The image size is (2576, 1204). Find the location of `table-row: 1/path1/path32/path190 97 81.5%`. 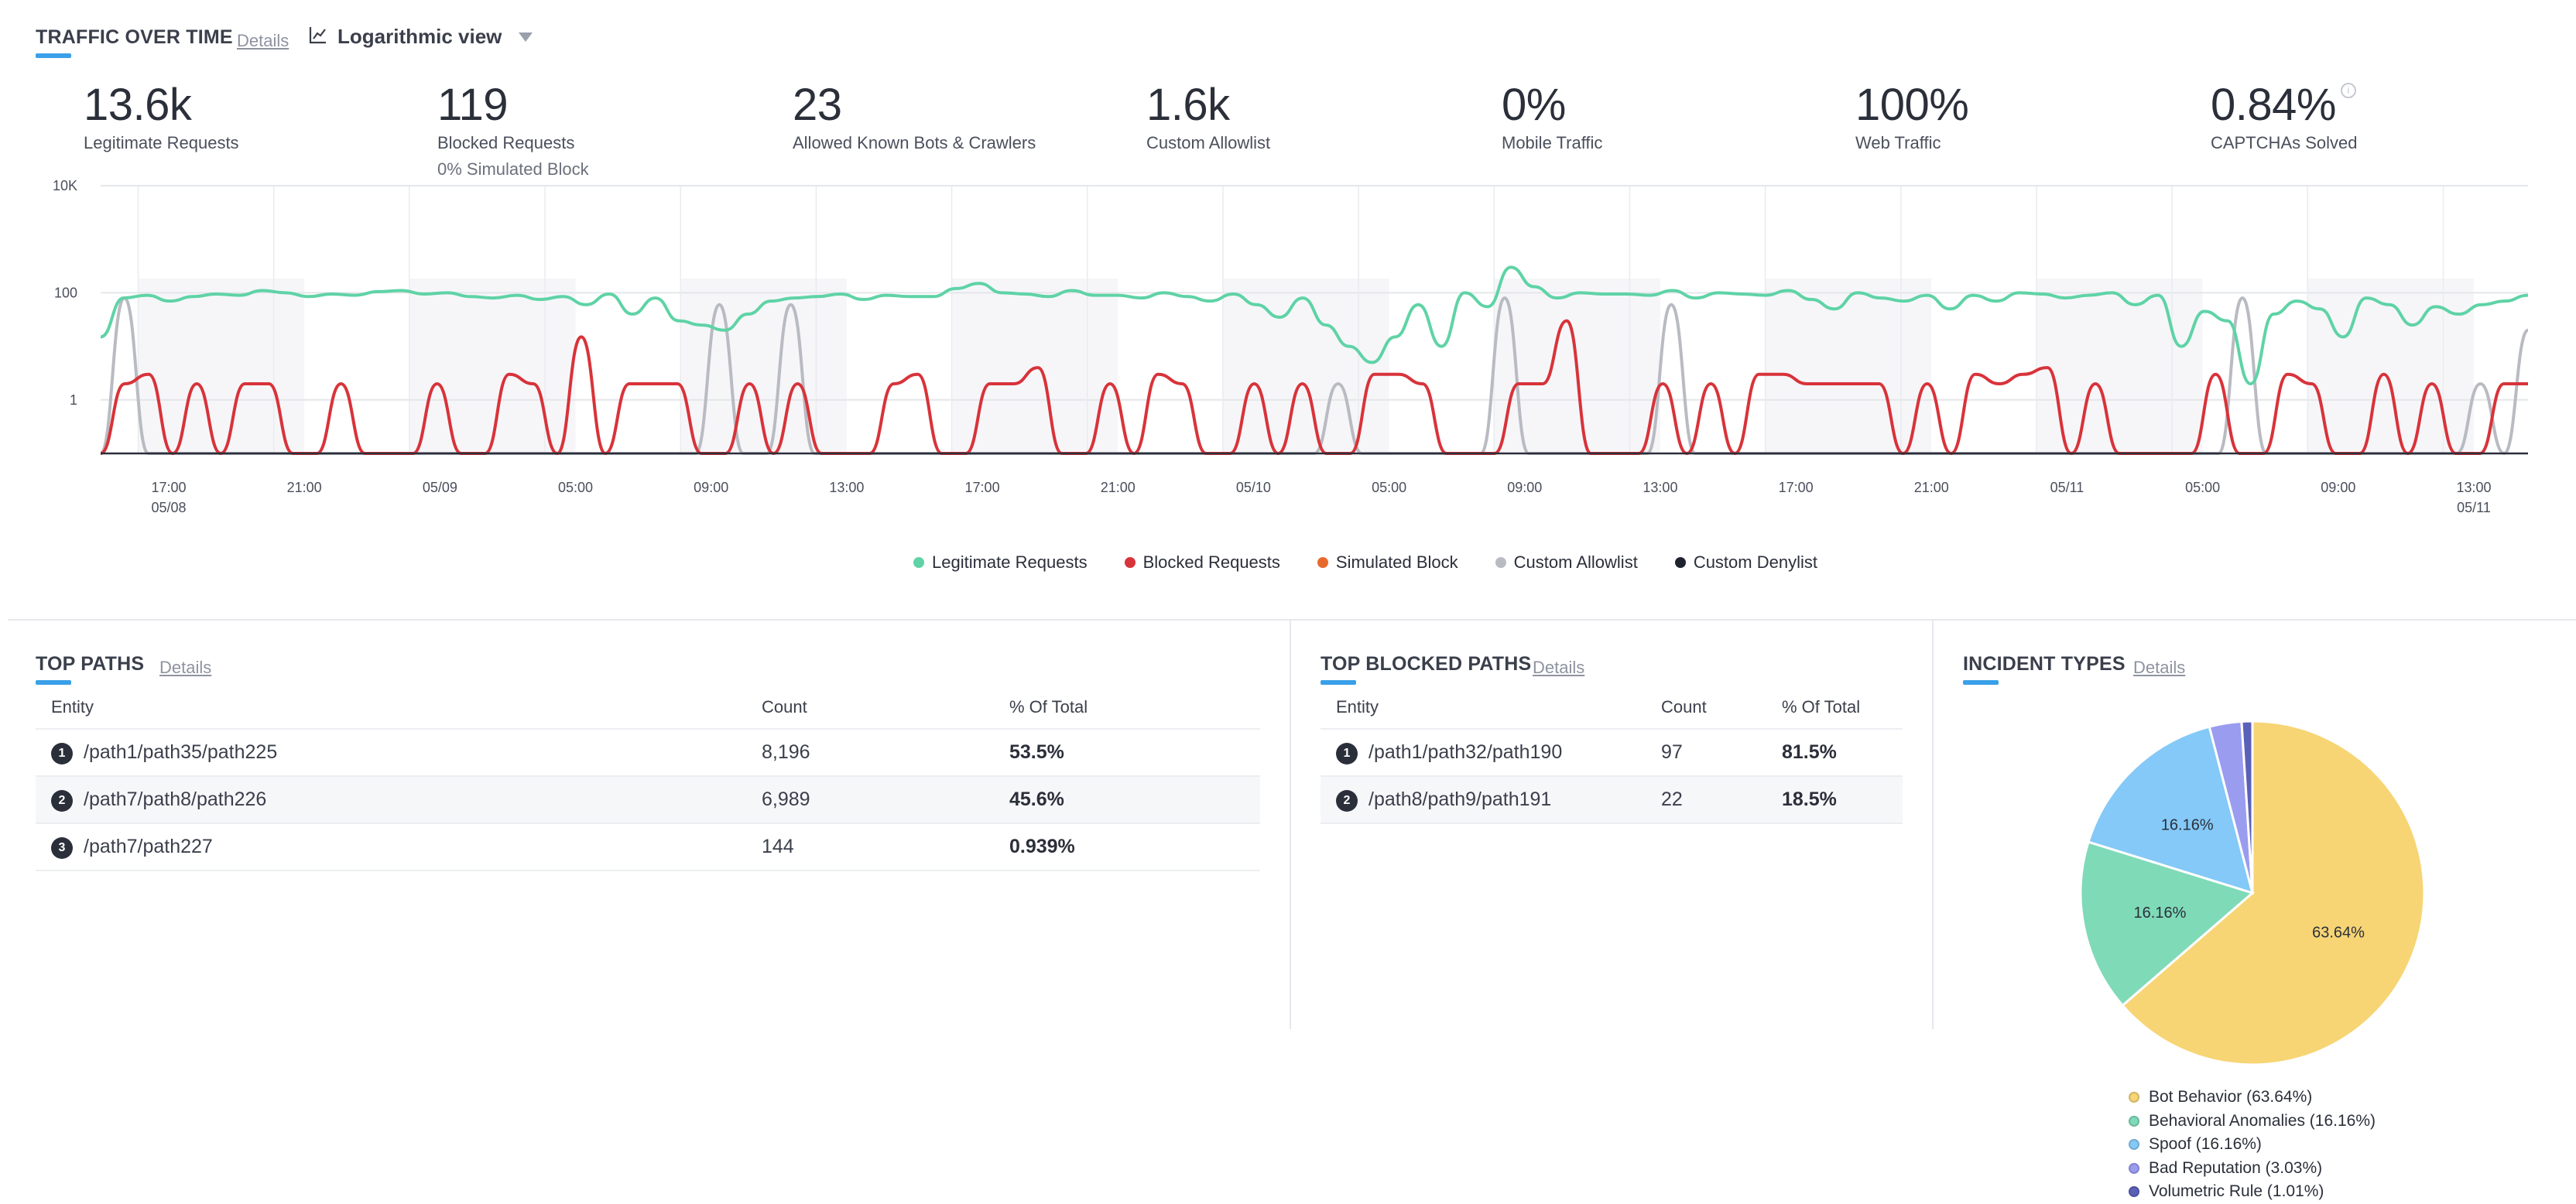

table-row: 1/path1/path32/path190 97 81.5% is located at coordinates (1612, 753).